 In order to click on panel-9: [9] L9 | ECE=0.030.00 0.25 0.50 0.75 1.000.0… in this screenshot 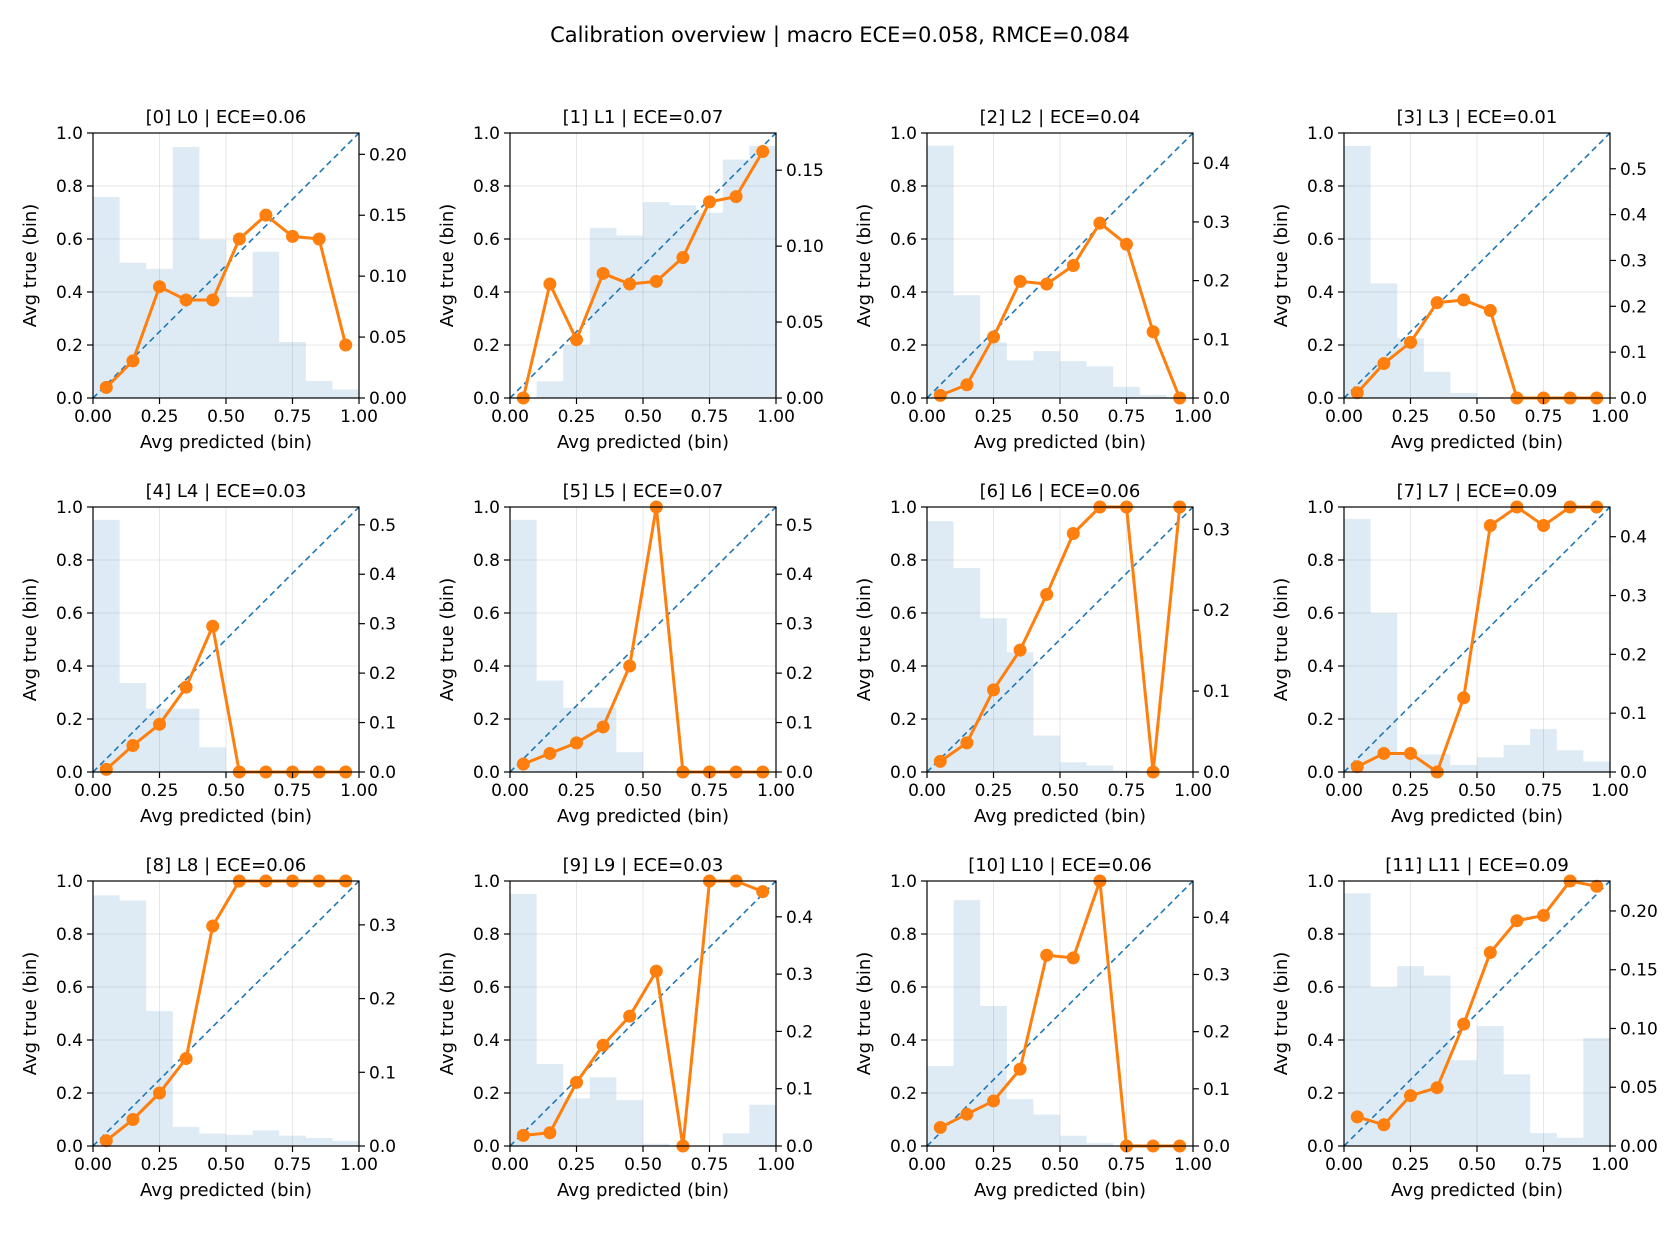, I will do `click(625, 1028)`.